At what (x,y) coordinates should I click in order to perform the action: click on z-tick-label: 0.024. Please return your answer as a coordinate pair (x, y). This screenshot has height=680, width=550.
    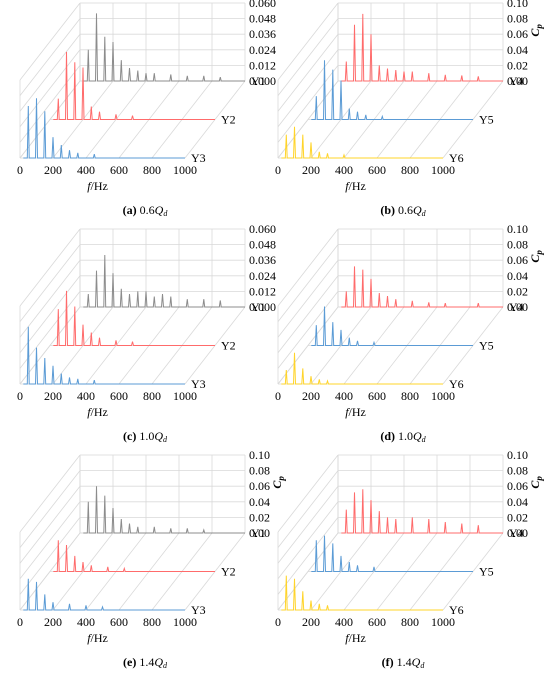
    Looking at the image, I should click on (262, 276).